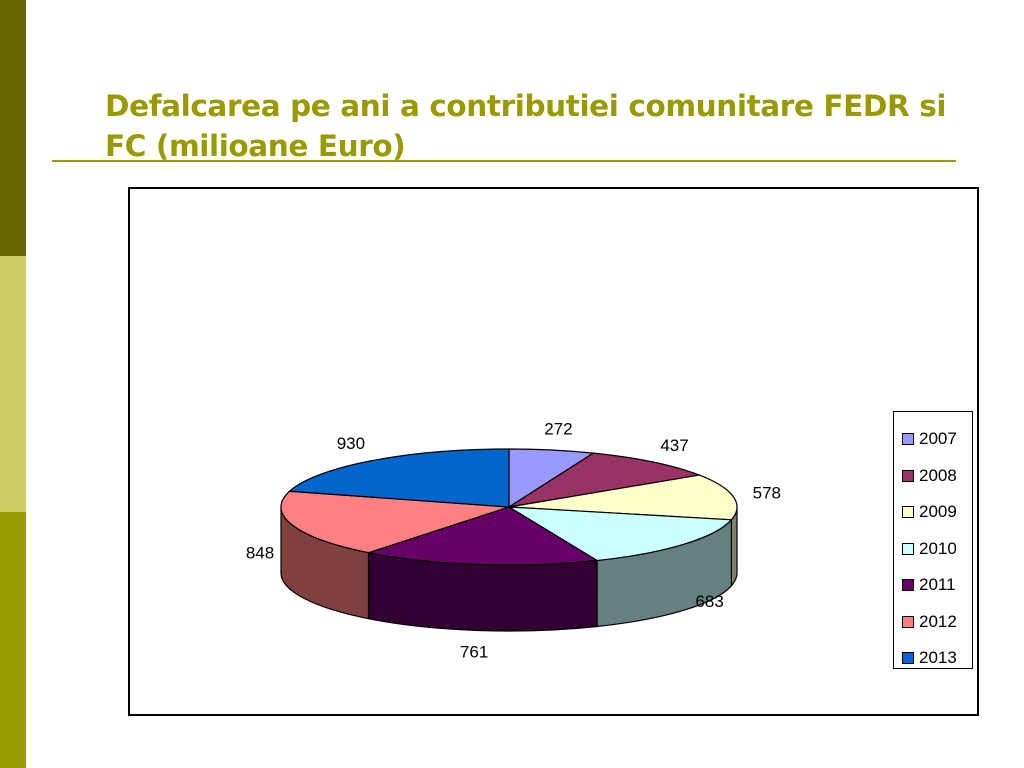 The height and width of the screenshot is (768, 1024). What do you see at coordinates (620, 534) in the screenshot?
I see `pie-slice-2010` at bounding box center [620, 534].